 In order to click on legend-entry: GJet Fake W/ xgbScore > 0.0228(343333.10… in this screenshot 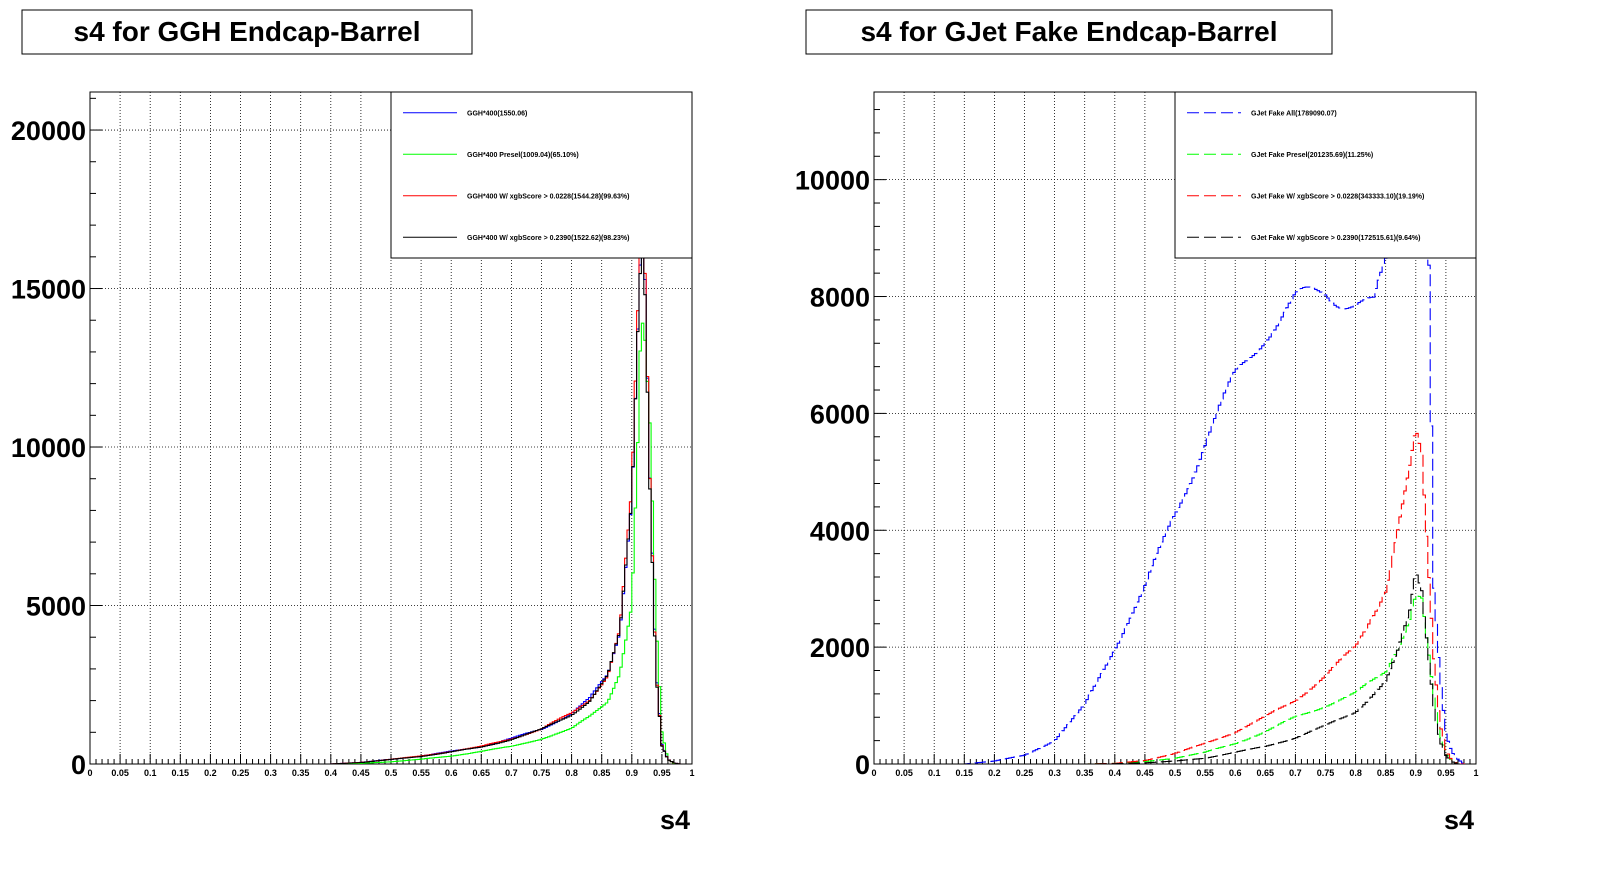, I will do `click(1337, 196)`.